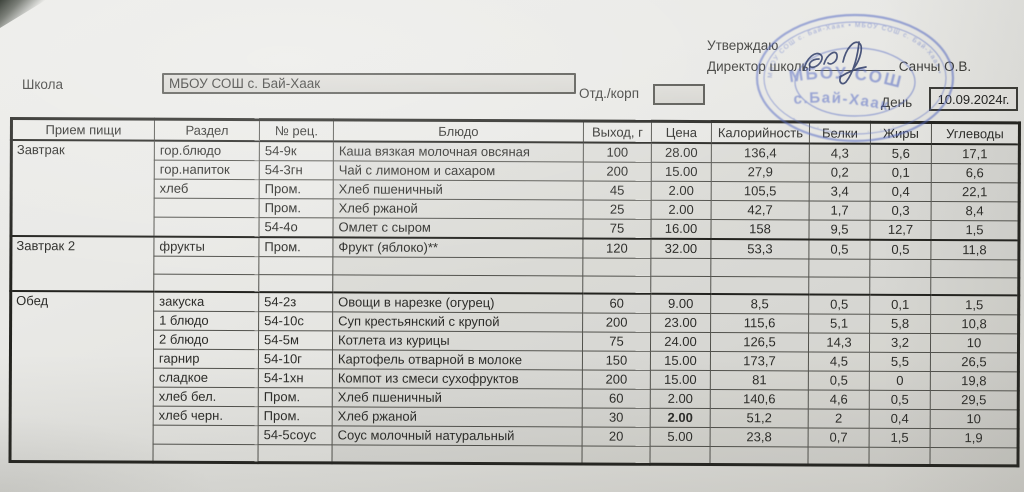 This screenshot has height=492, width=1024. What do you see at coordinates (617, 132) in the screenshot?
I see `column-header: Выход, г` at bounding box center [617, 132].